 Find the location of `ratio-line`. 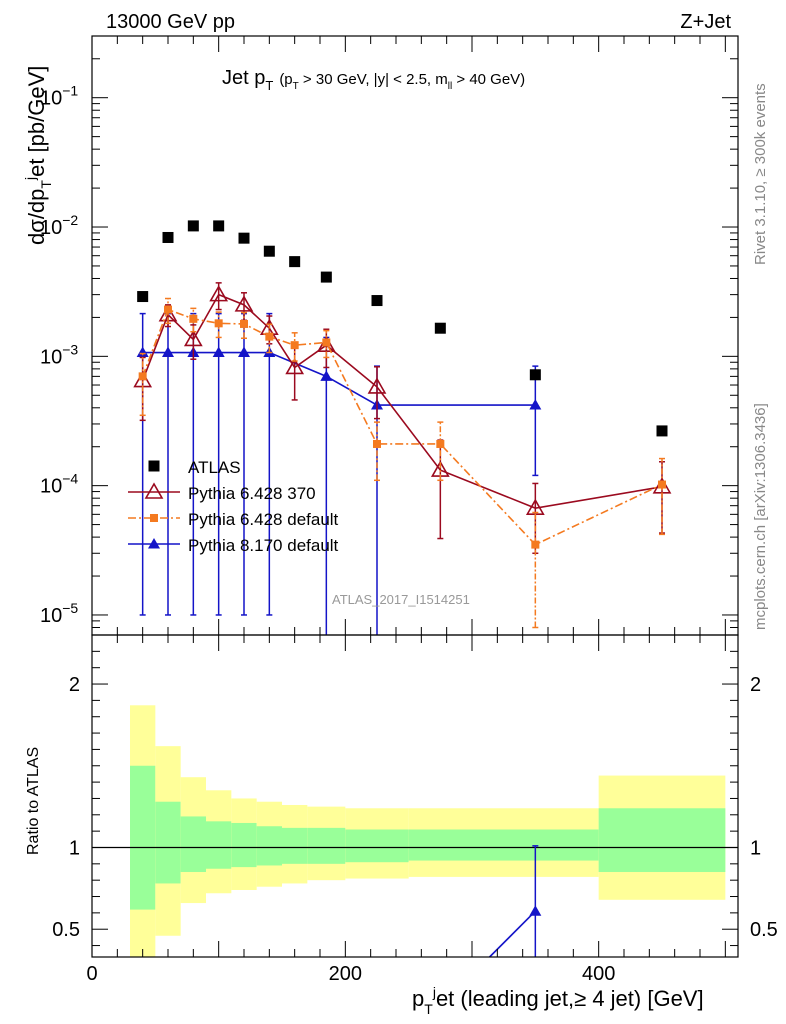

ratio-line is located at coordinates (512, 934).